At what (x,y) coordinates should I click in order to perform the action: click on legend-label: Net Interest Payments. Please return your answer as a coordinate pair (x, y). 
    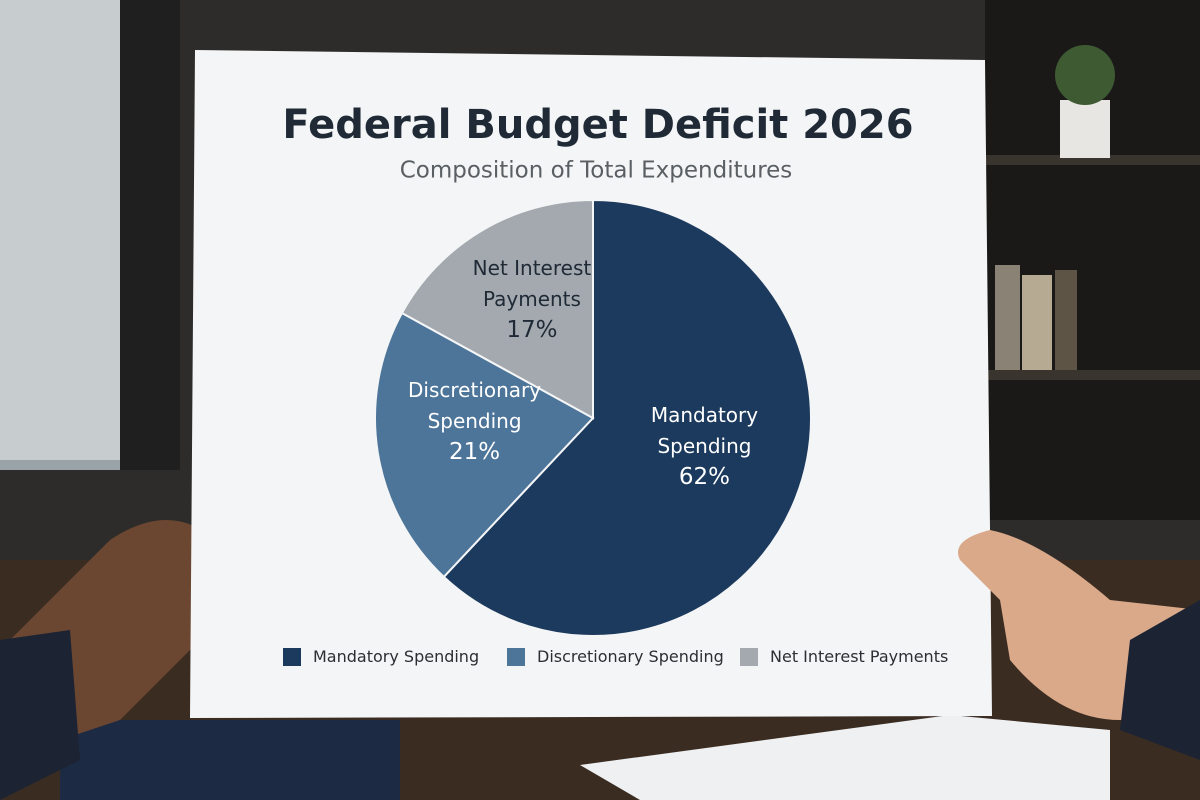
    Looking at the image, I should click on (859, 656).